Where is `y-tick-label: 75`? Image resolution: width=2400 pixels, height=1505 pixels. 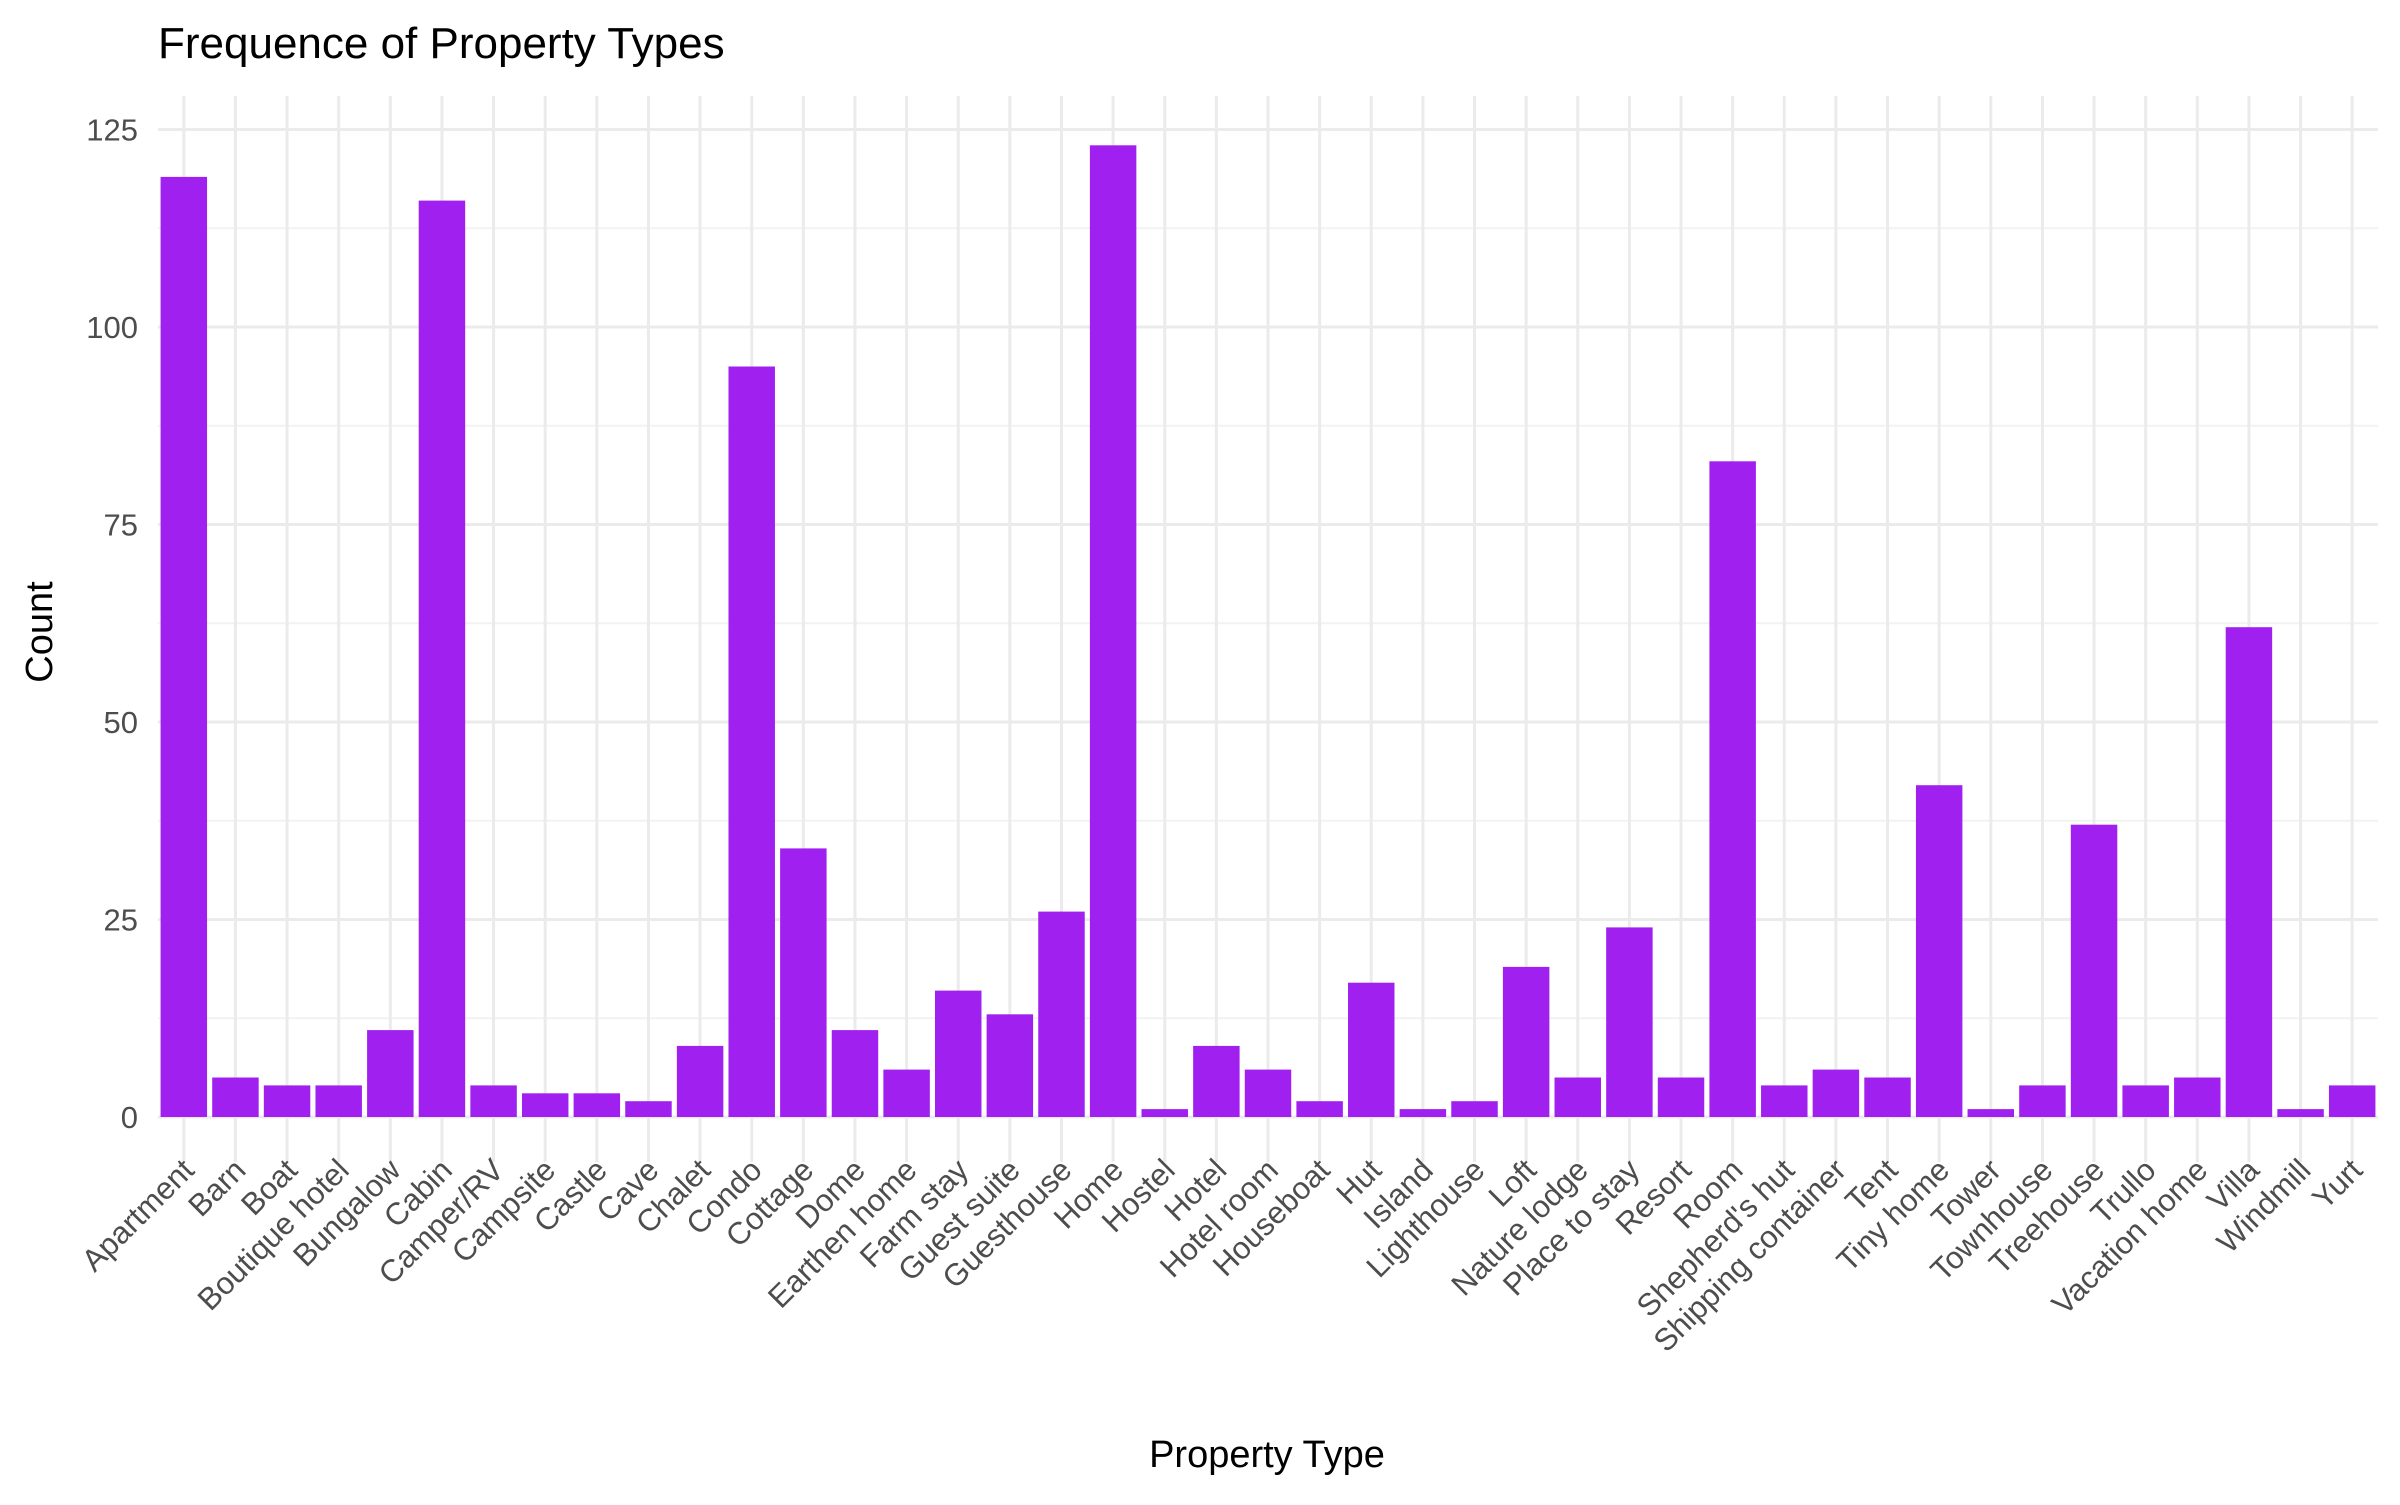
y-tick-label: 75 is located at coordinates (121, 525).